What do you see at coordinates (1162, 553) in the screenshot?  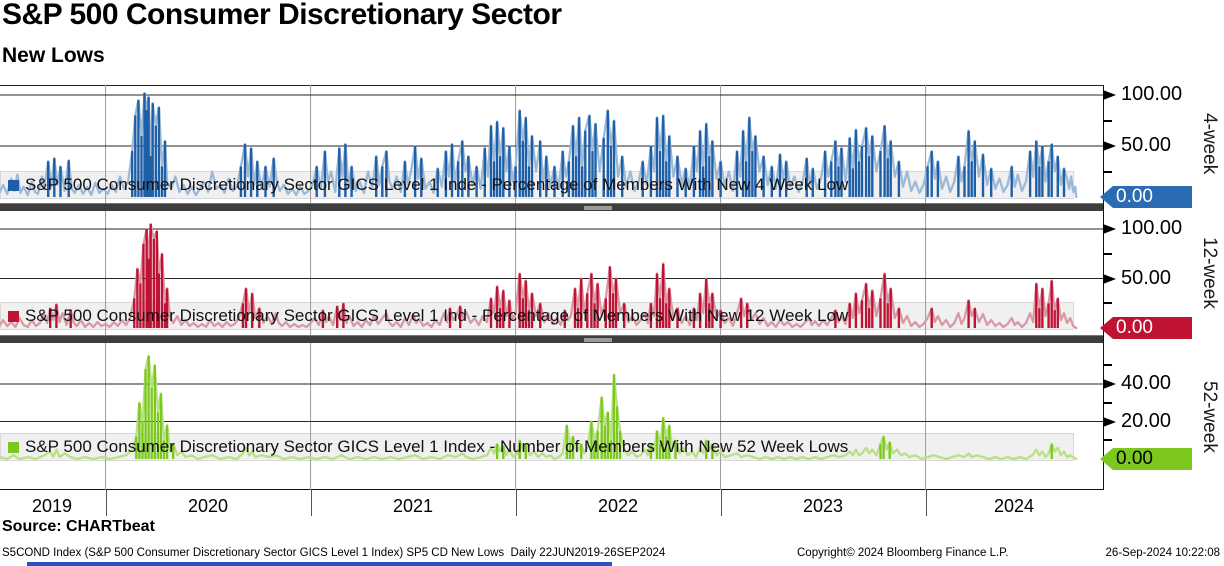 I see `footer-timestamp: 26-Sep-2024 10:22:08` at bounding box center [1162, 553].